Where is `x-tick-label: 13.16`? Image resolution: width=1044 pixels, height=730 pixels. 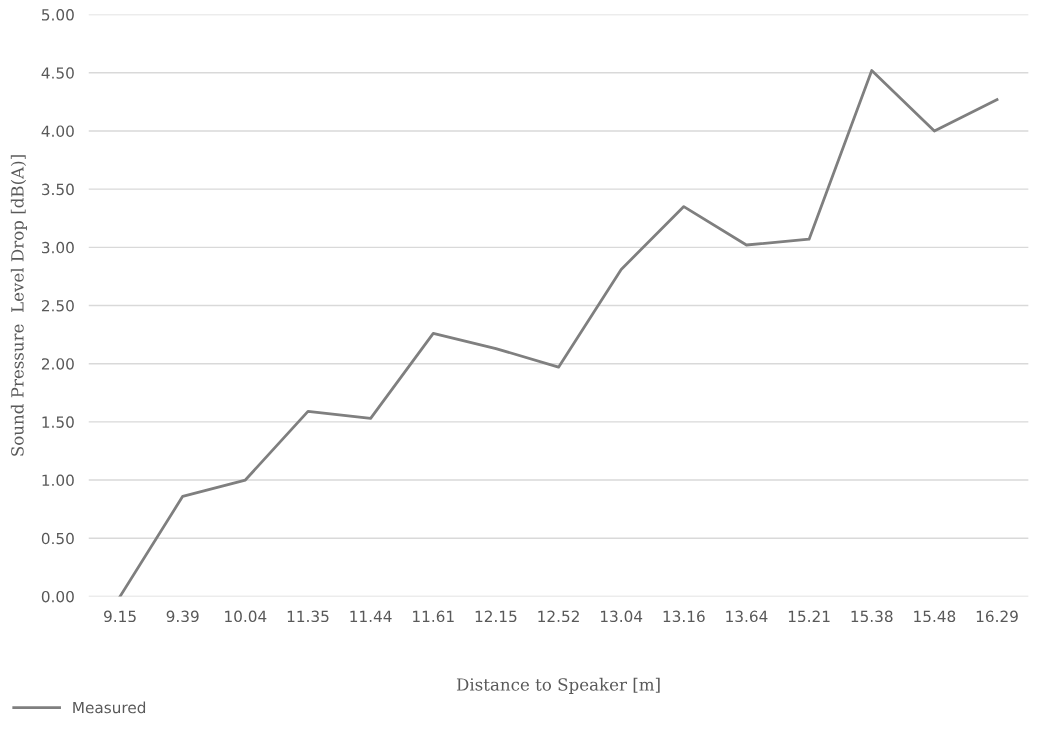
x-tick-label: 13.16 is located at coordinates (684, 616).